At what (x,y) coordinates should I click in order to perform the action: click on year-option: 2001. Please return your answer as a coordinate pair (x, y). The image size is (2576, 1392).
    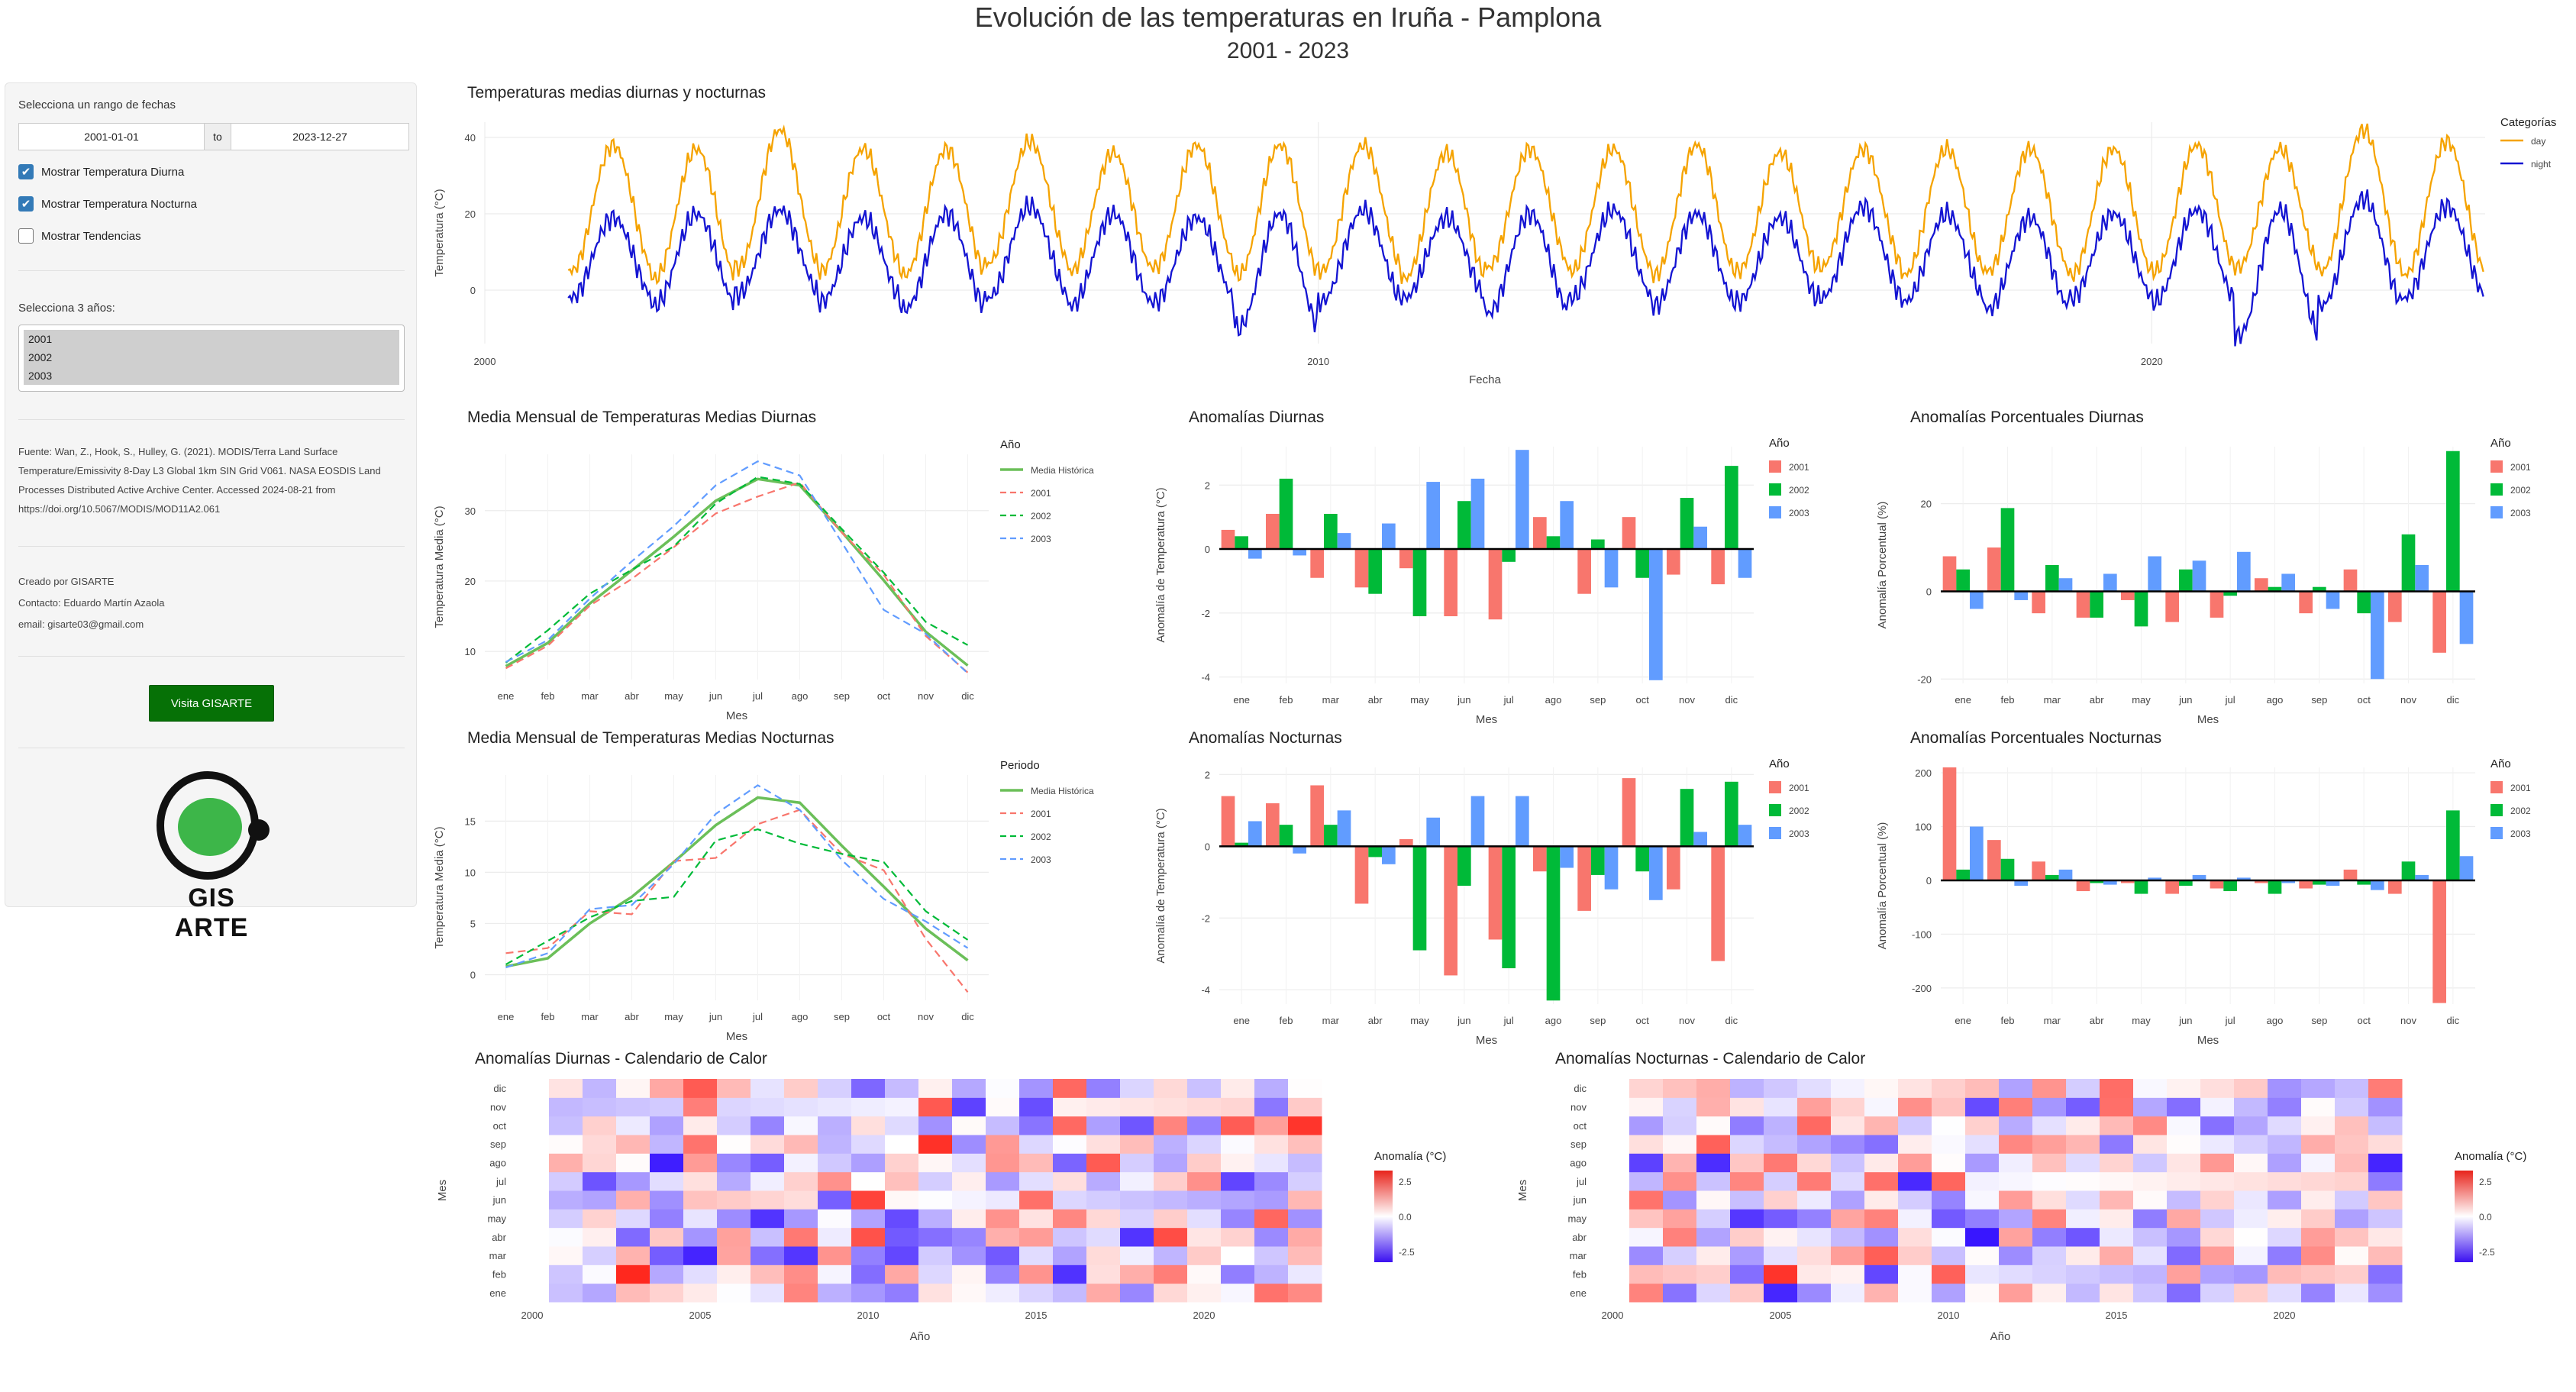
    Looking at the image, I should click on (211, 339).